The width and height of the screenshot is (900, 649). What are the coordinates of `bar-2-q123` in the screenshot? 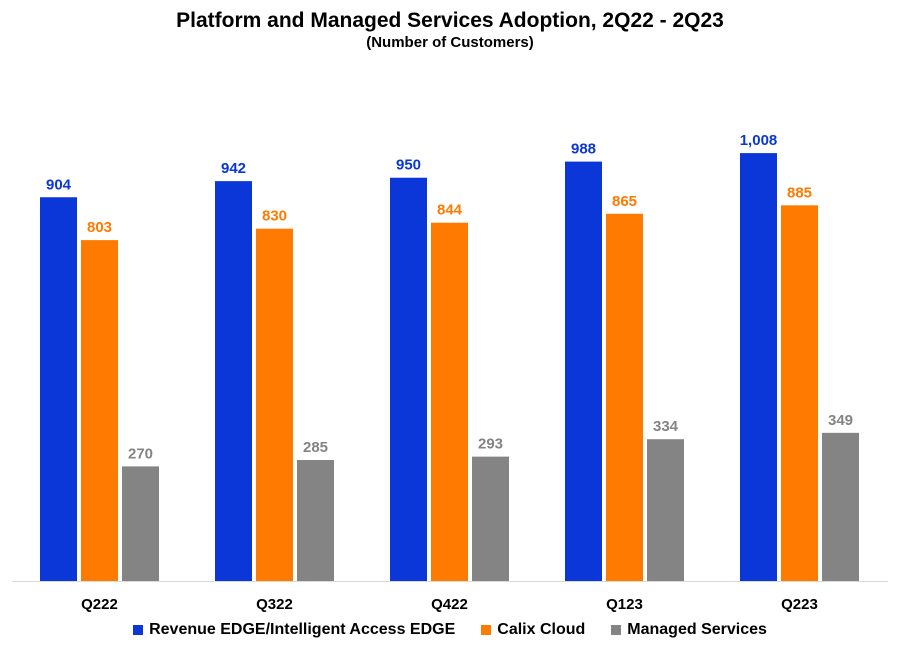 It's located at (624, 397).